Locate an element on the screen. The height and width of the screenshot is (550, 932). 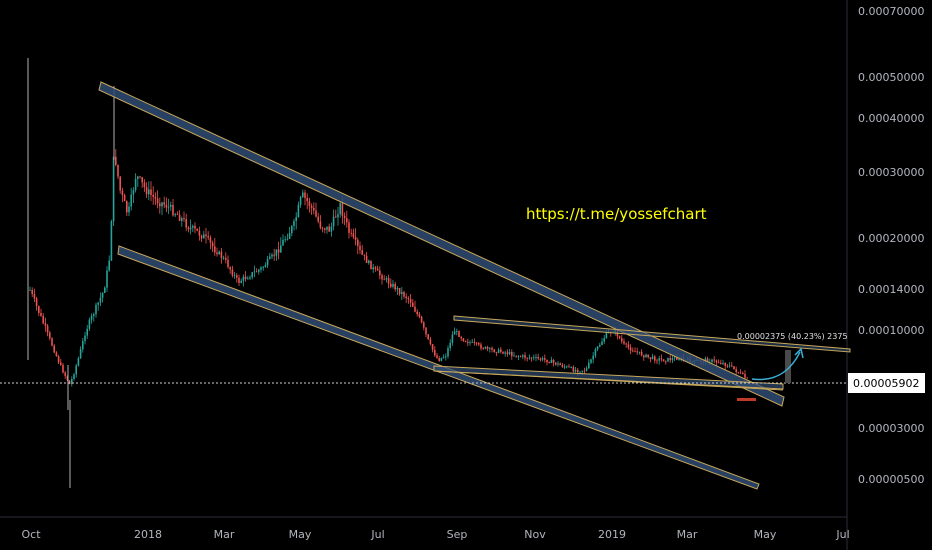
y-tick-label: 0.00040000 is located at coordinates (891, 118).